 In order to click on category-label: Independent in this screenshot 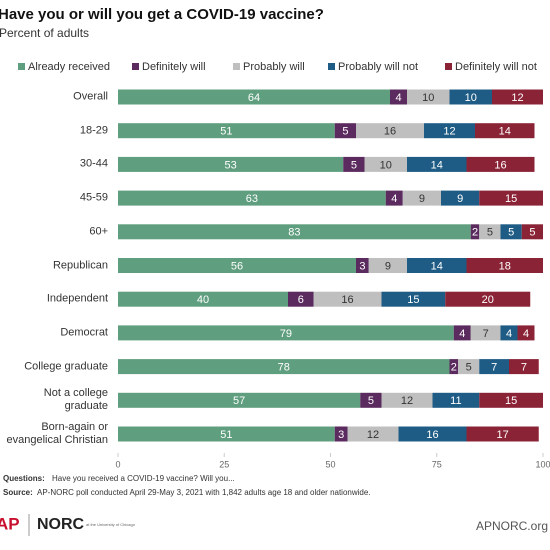, I will do `click(77, 298)`.